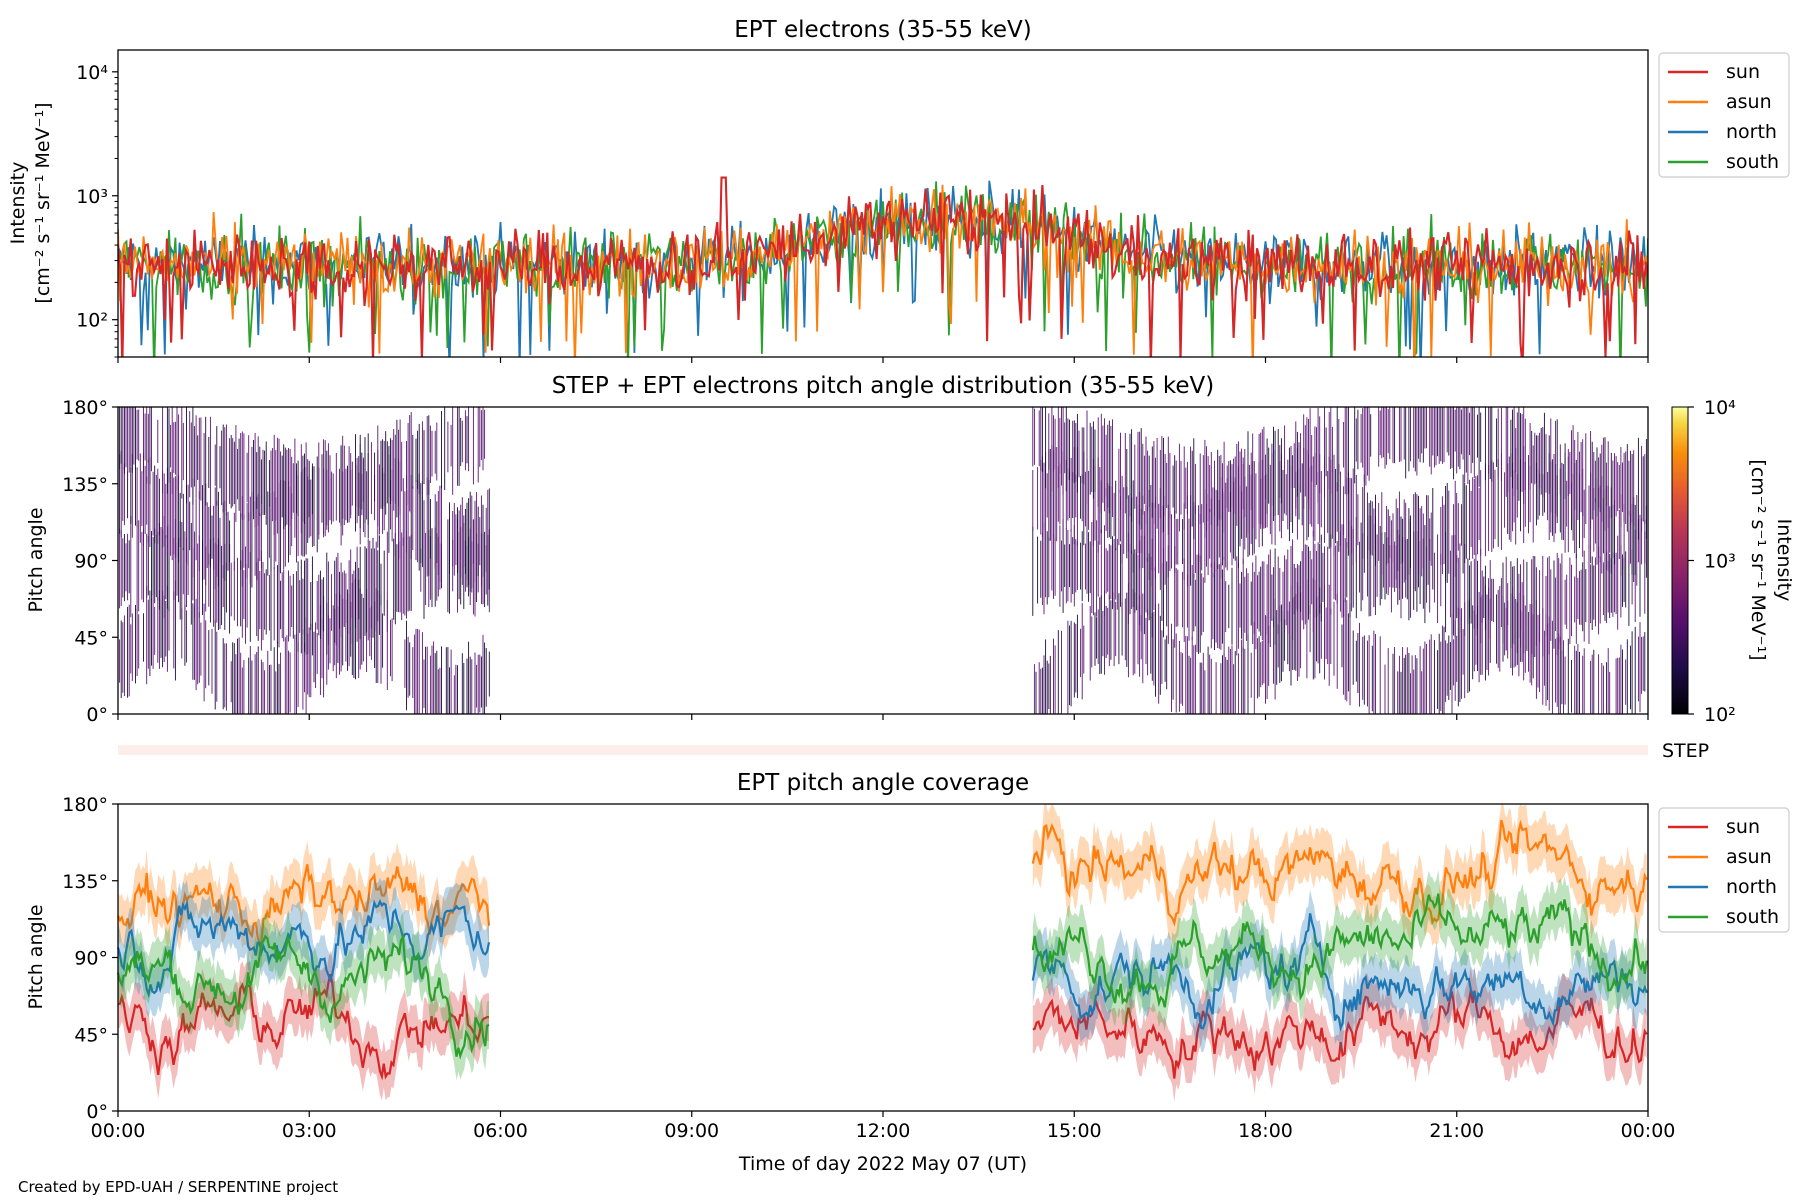 The width and height of the screenshot is (1800, 1200). Describe the element at coordinates (882, 1164) in the screenshot. I see `x-axis-label: Time of day 2022 May 07 (UT)` at that location.